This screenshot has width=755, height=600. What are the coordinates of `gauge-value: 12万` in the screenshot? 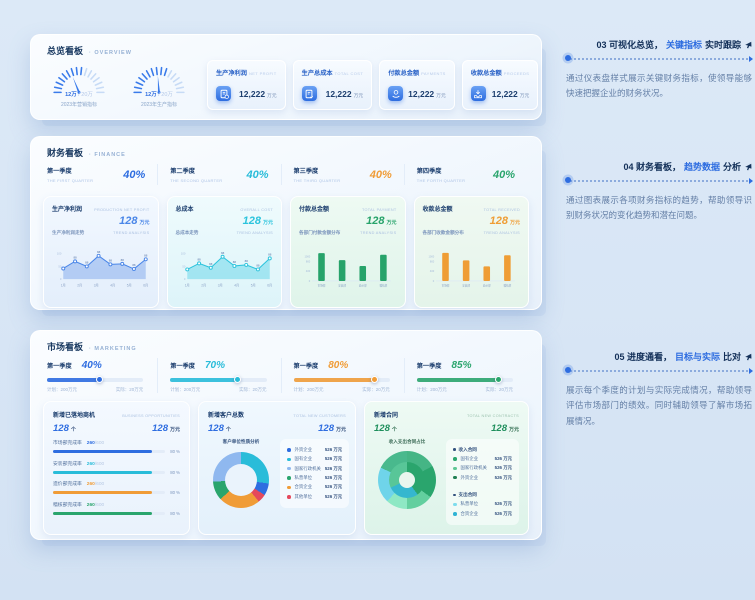 It's located at (151, 95).